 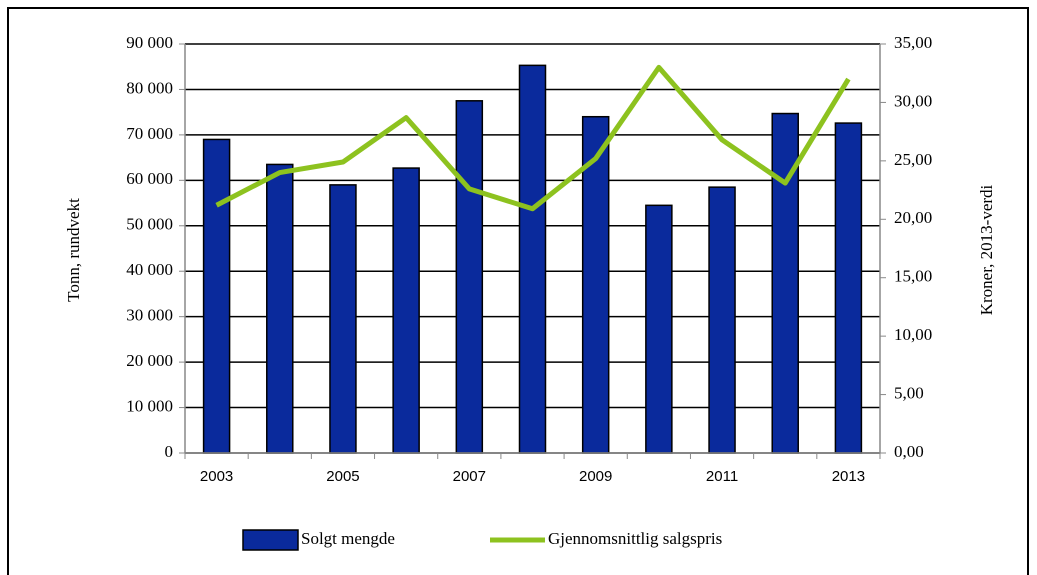 What do you see at coordinates (149, 315) in the screenshot?
I see `y-tick-label: 30 000` at bounding box center [149, 315].